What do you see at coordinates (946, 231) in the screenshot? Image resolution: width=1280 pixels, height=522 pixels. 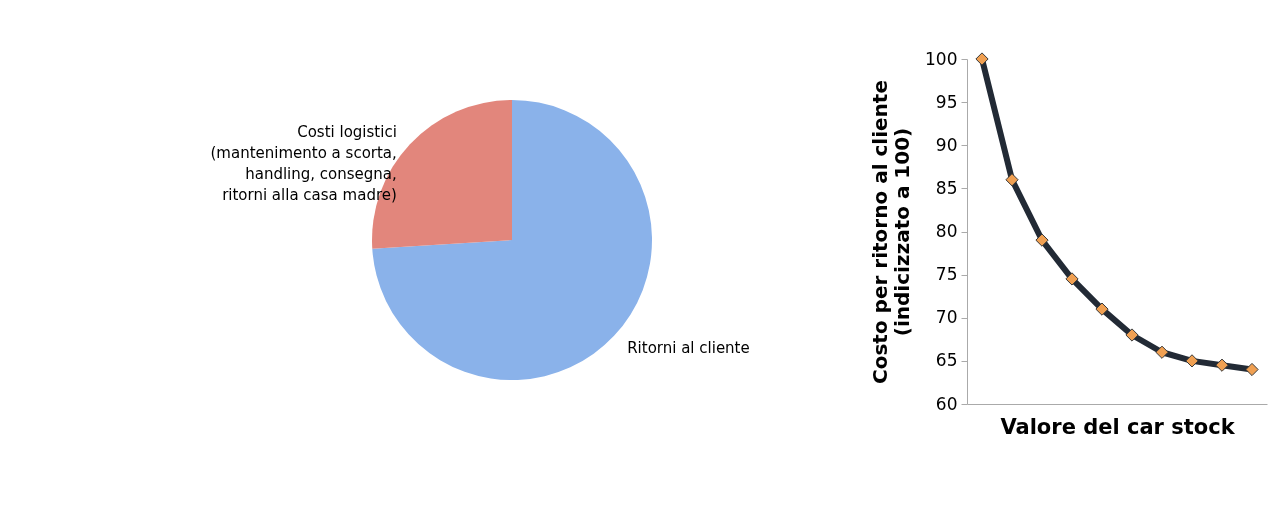 I see `y-tick-label: 80` at bounding box center [946, 231].